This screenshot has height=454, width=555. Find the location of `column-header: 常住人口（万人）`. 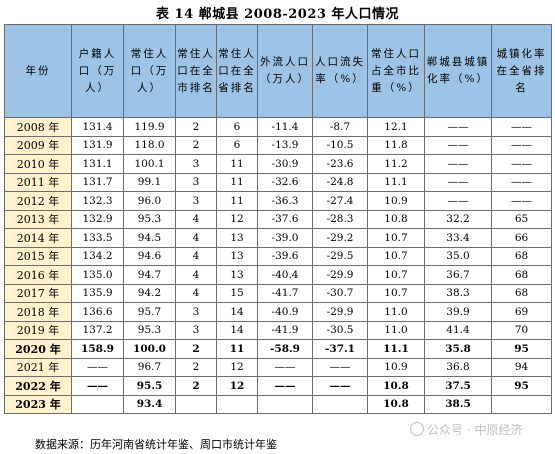

column-header: 常住人口（万人） is located at coordinates (149, 71).